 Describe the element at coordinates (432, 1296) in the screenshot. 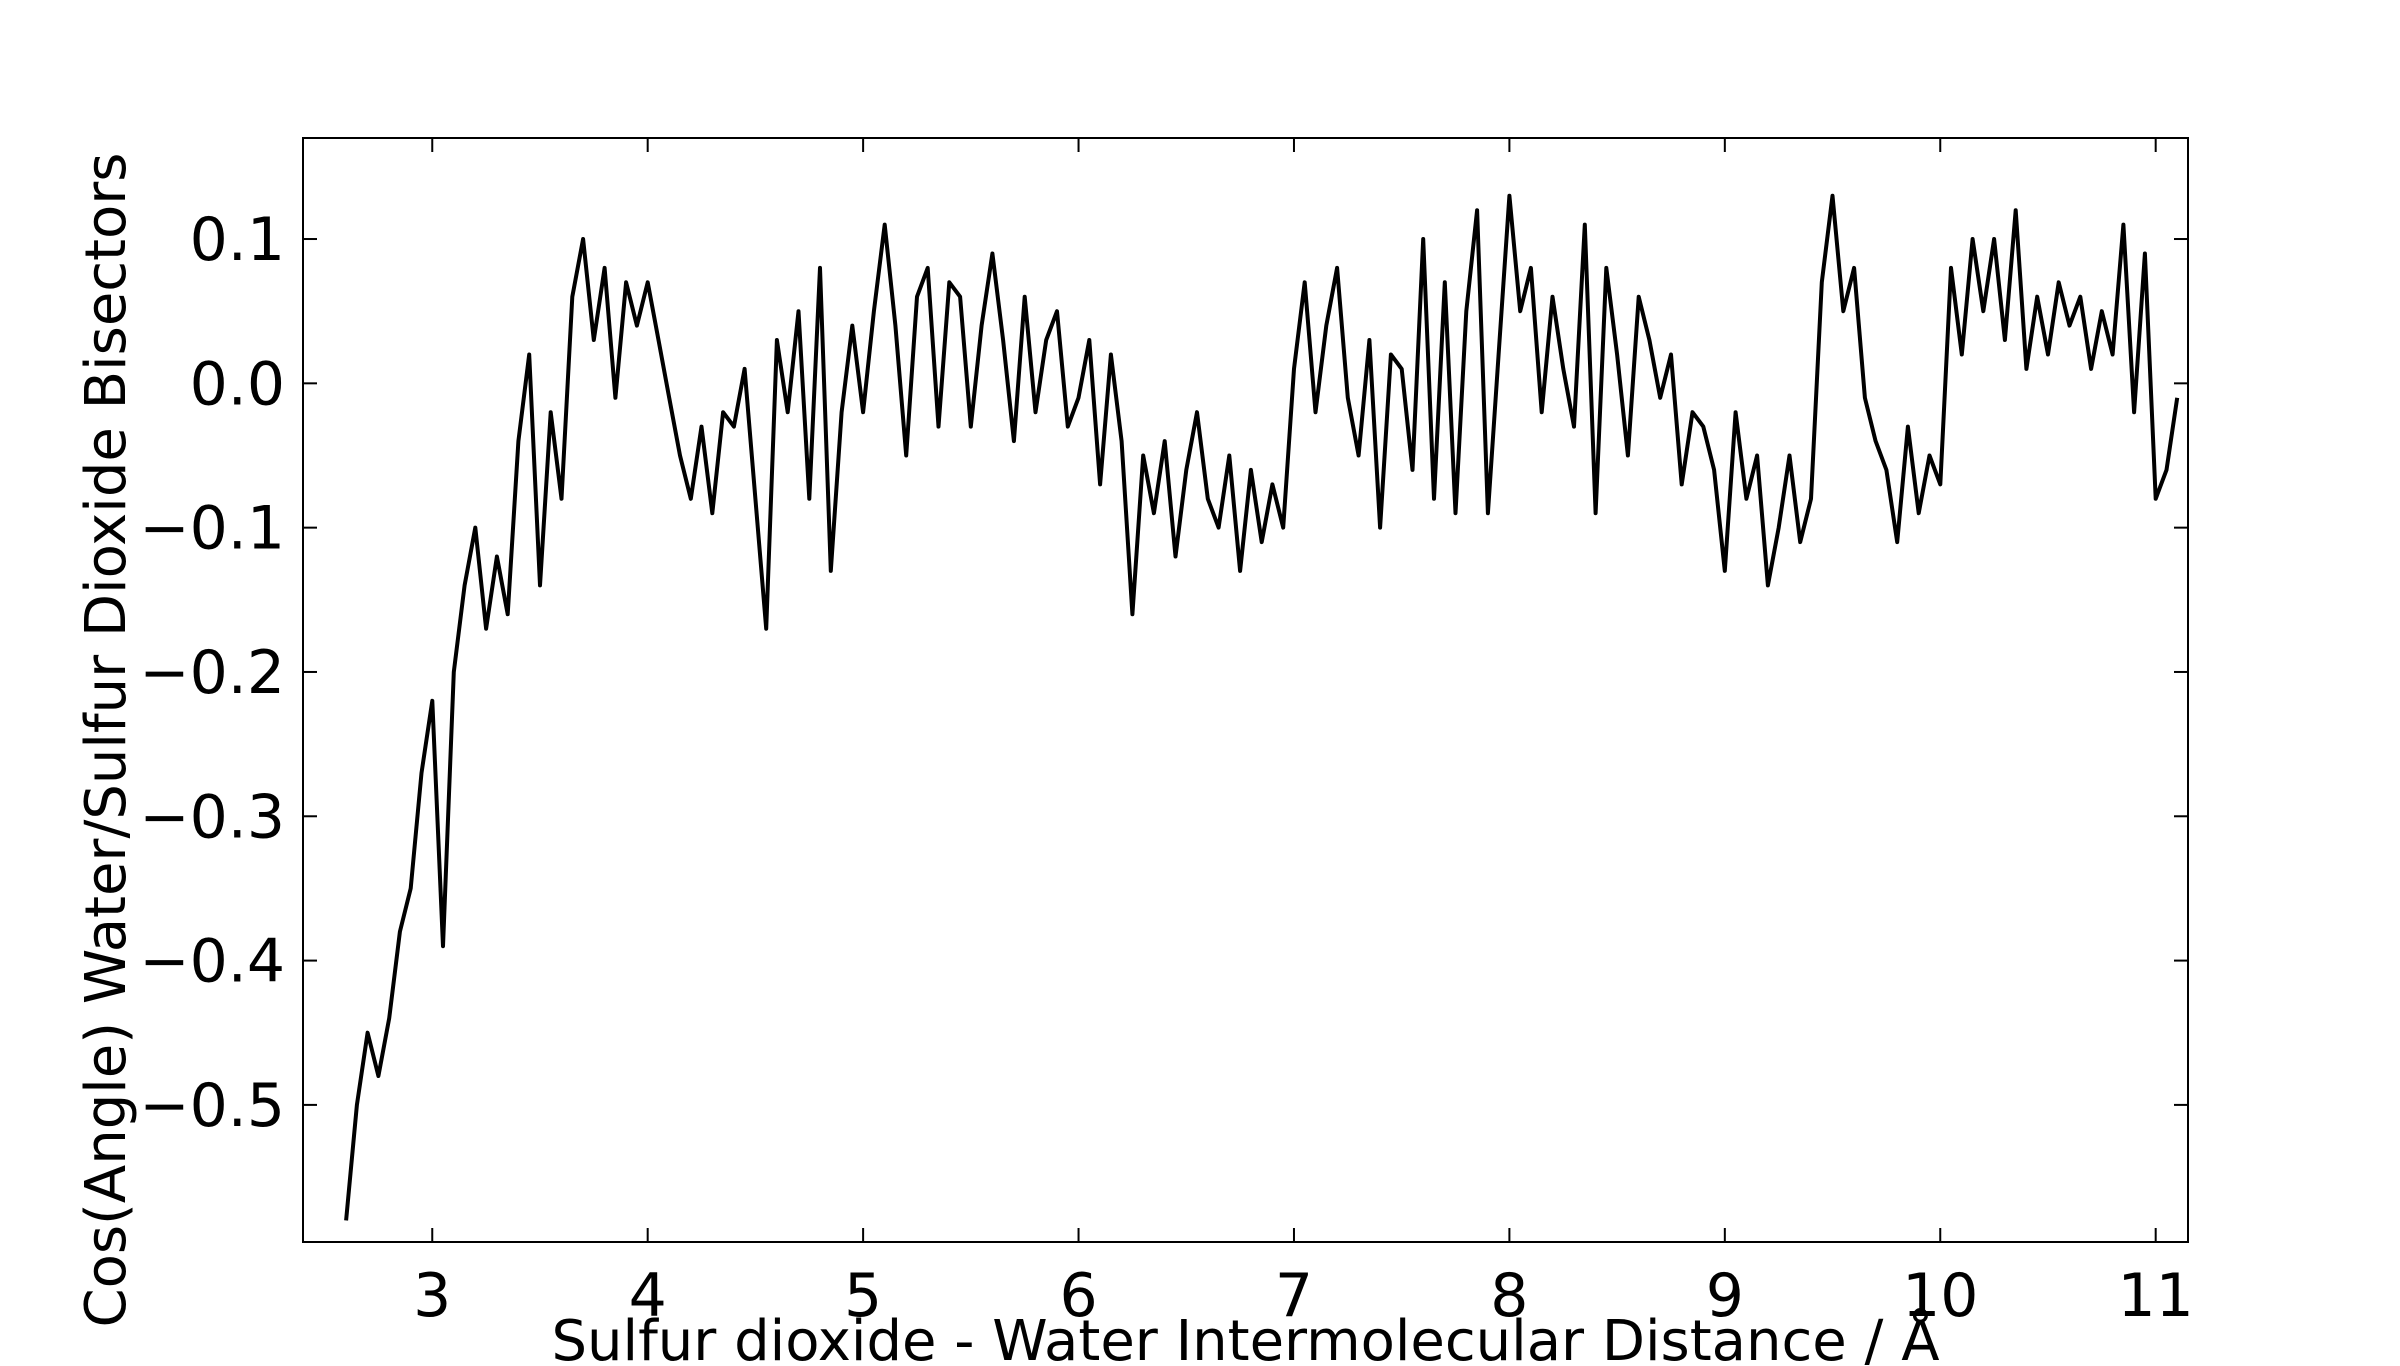

I see `x-tick-label: 3` at that location.